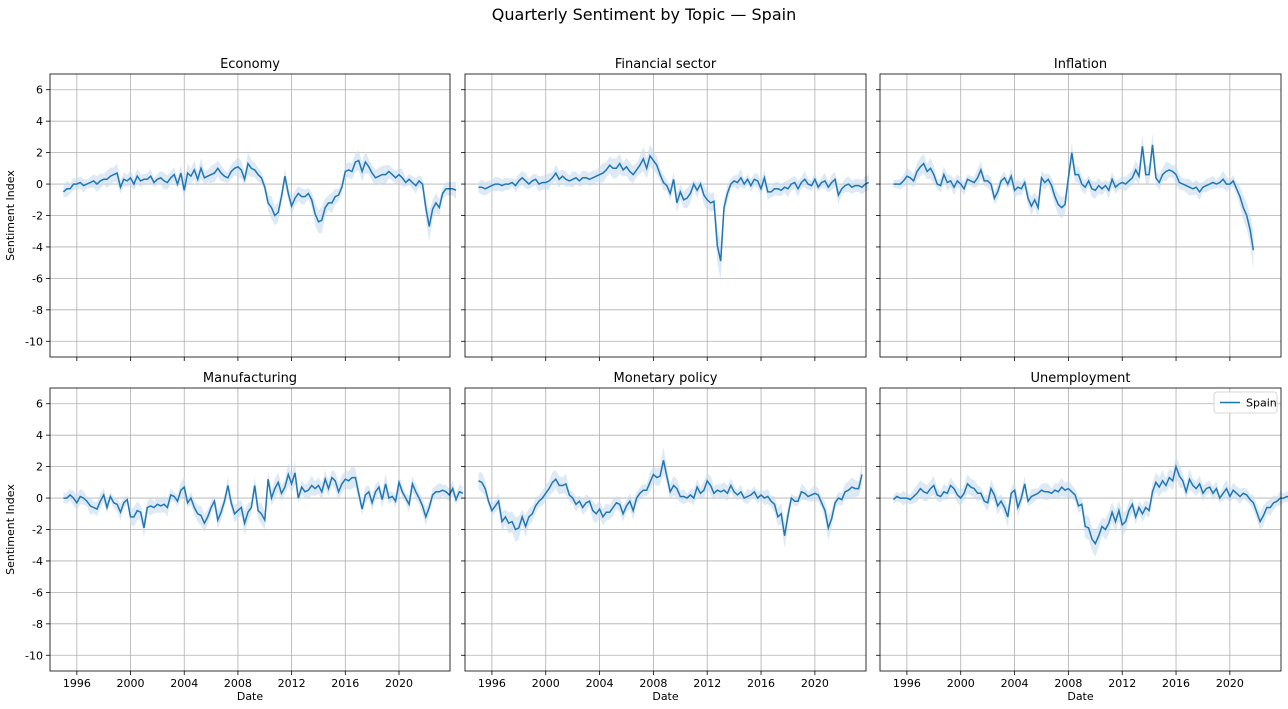  Describe the element at coordinates (666, 64) in the screenshot. I see `panel-title: Financial sector` at that location.